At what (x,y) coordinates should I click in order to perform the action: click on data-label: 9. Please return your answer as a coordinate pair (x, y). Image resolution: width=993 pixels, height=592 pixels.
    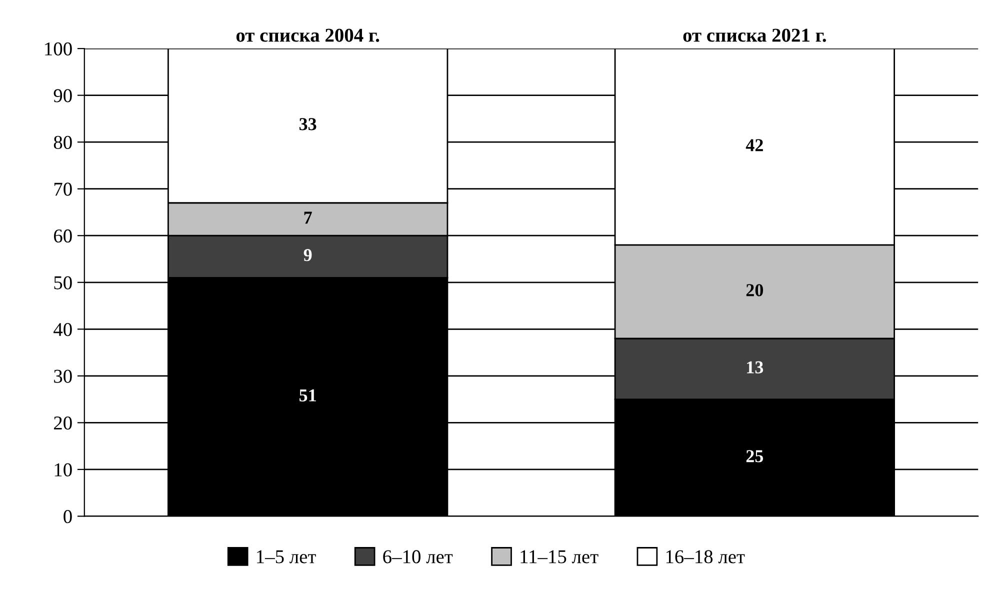
    Looking at the image, I should click on (308, 255).